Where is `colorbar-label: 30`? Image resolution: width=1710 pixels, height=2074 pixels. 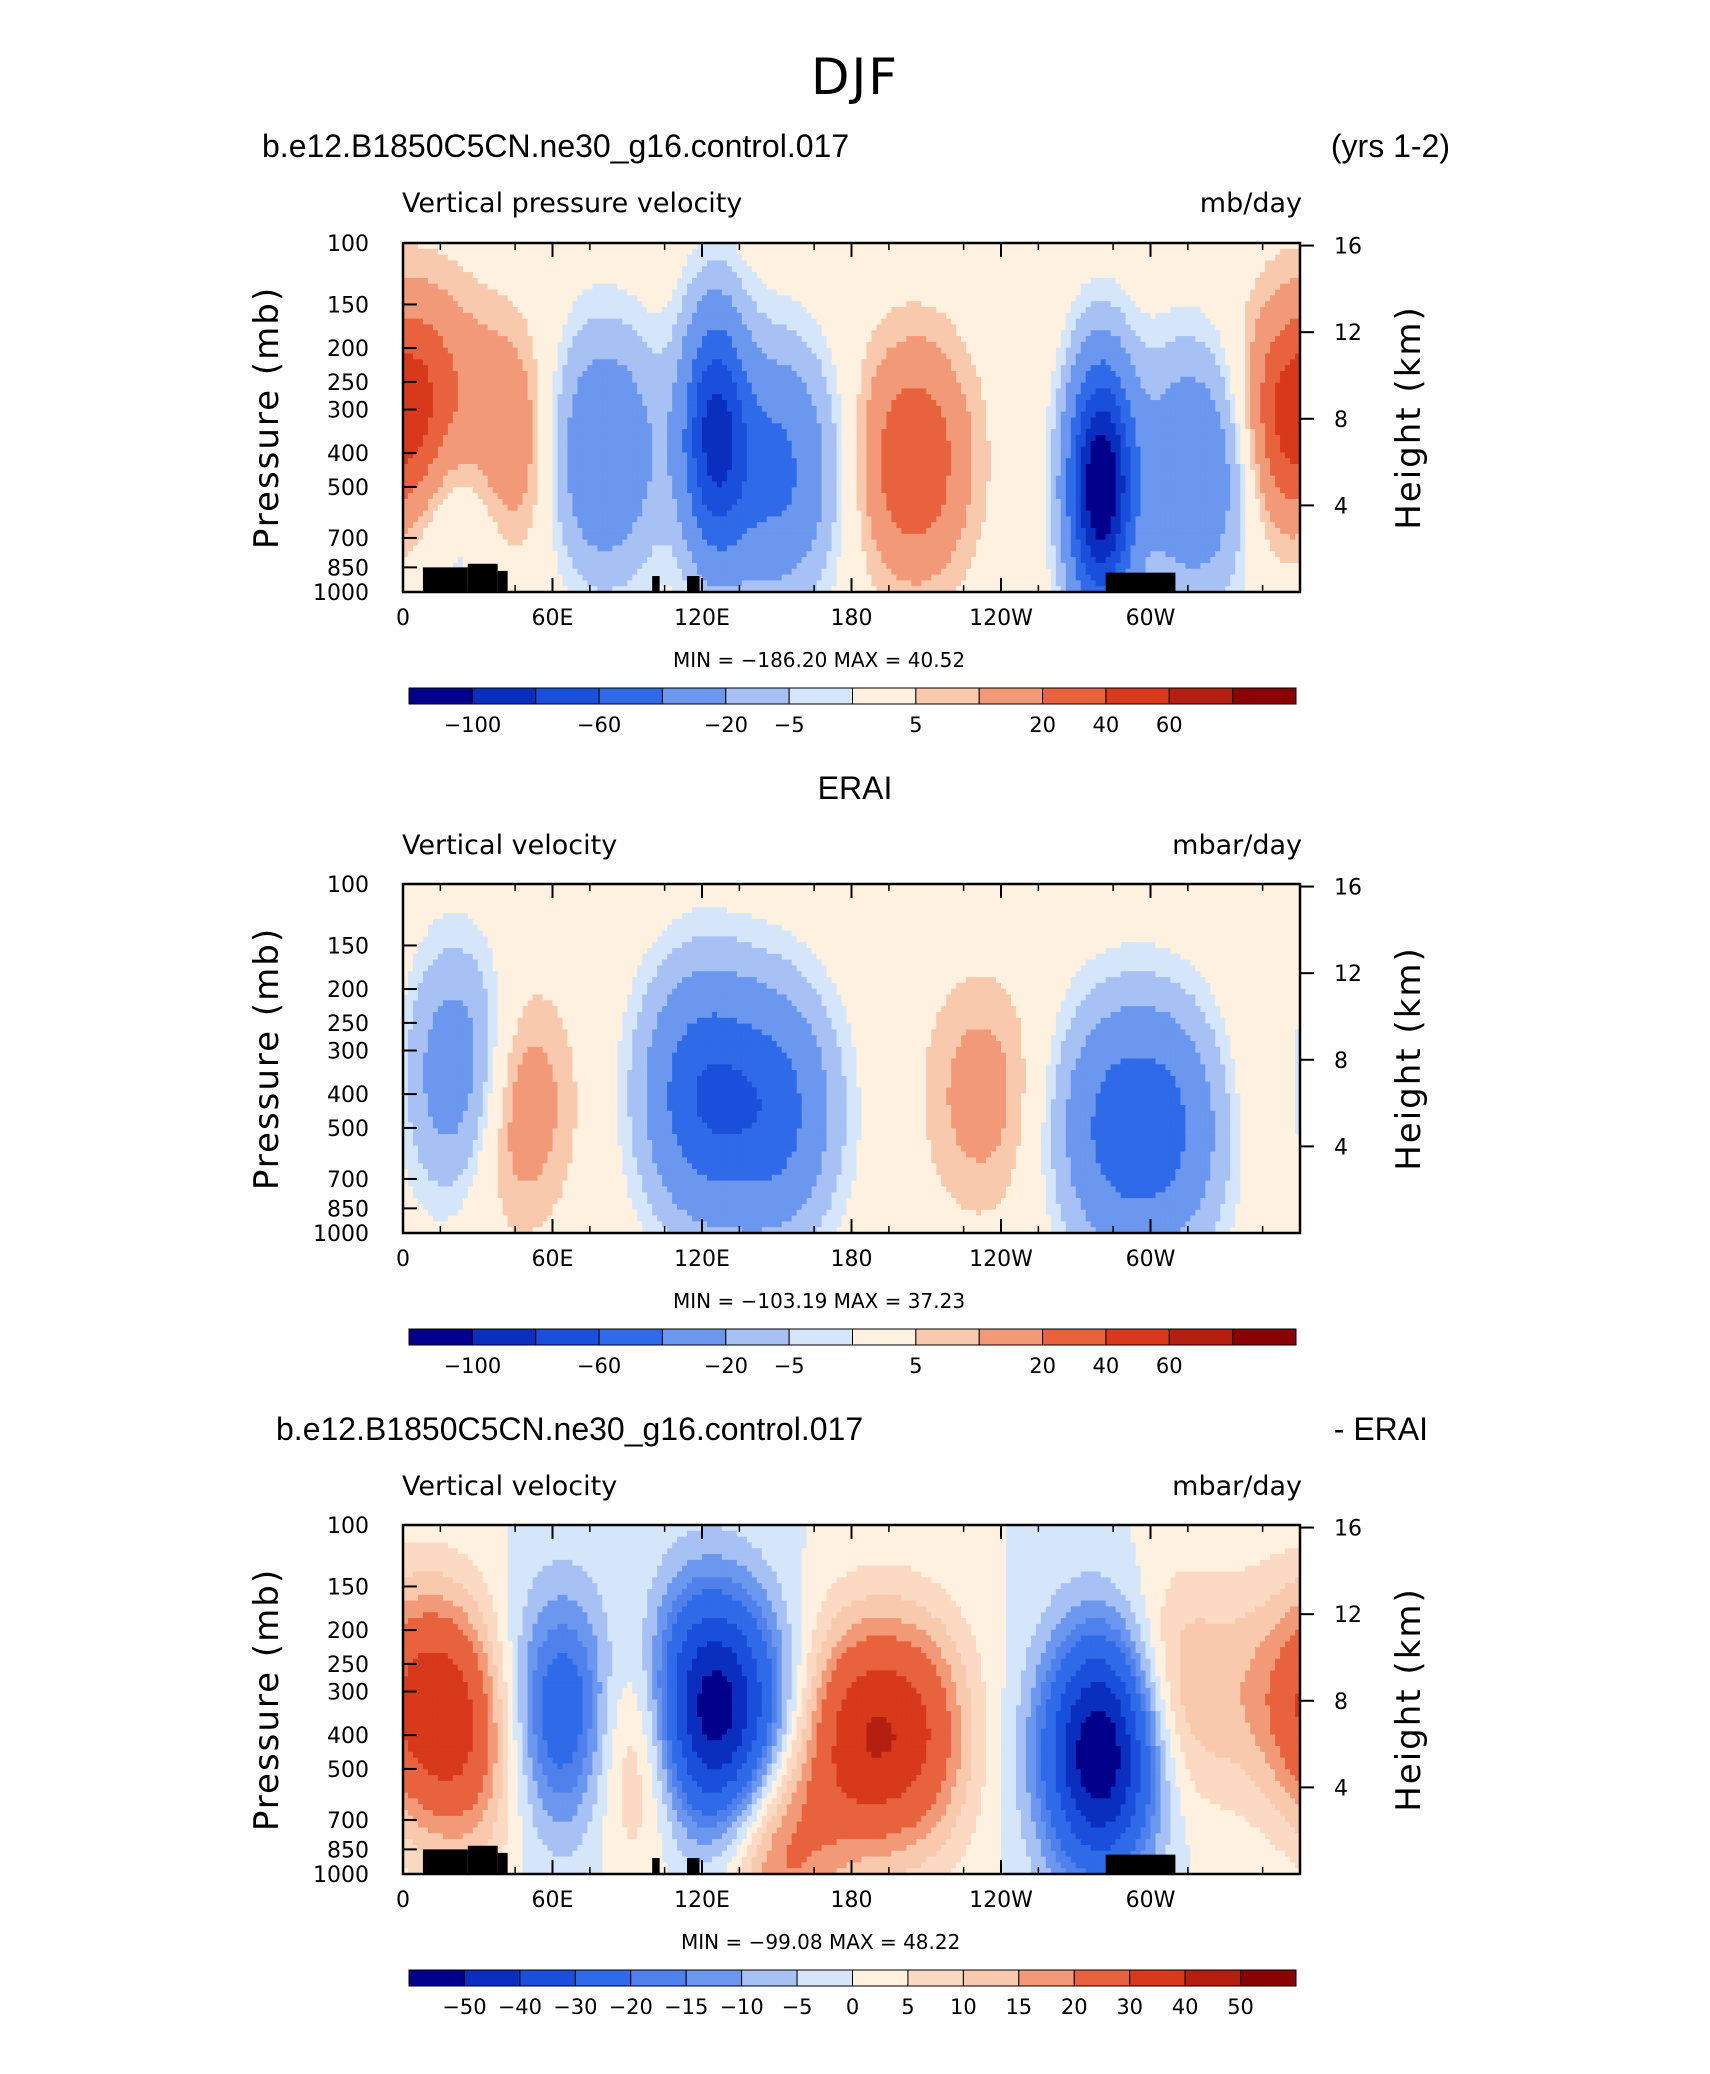 colorbar-label: 30 is located at coordinates (1129, 2007).